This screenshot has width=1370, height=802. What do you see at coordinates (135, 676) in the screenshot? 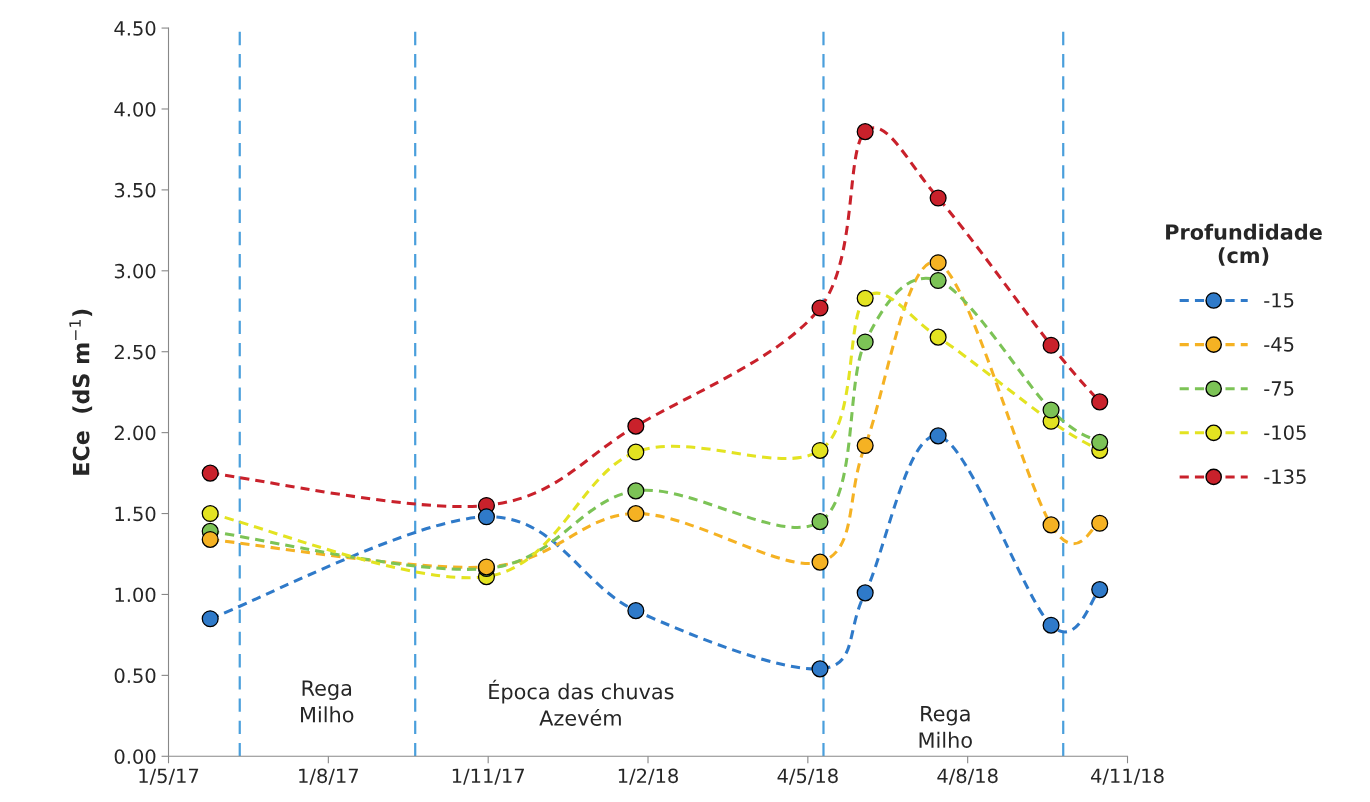
I see `y-tick-label: 0.50` at bounding box center [135, 676].